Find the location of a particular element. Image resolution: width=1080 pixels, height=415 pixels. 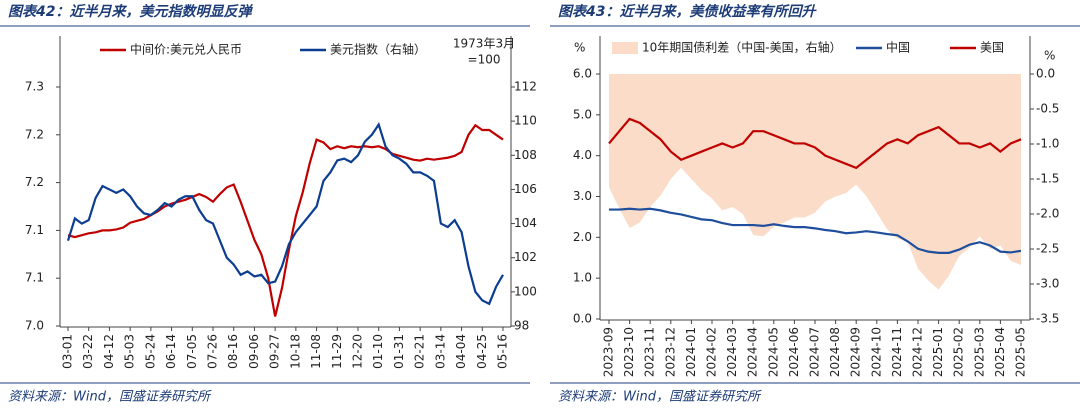

x-tick-label: 01-10 is located at coordinates (378, 351).